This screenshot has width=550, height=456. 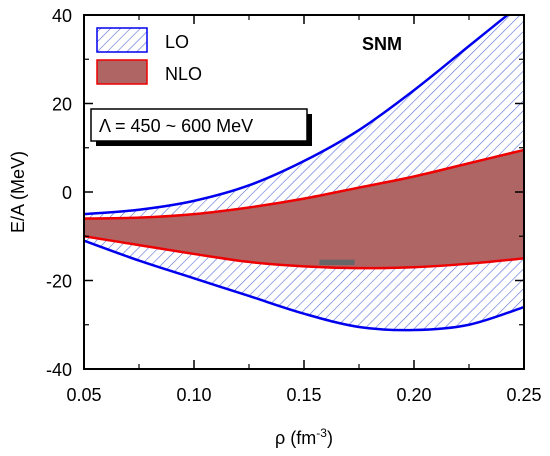 What do you see at coordinates (304, 184) in the screenshot?
I see `nlo-upper-edge` at bounding box center [304, 184].